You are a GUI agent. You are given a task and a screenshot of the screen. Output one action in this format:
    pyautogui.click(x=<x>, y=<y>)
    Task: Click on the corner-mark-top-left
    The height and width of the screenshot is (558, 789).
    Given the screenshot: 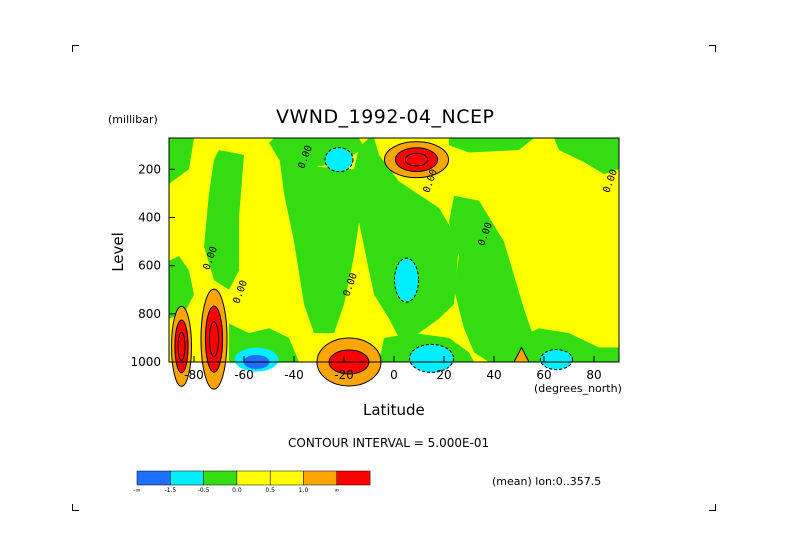 What is the action you would take?
    pyautogui.click(x=75, y=48)
    